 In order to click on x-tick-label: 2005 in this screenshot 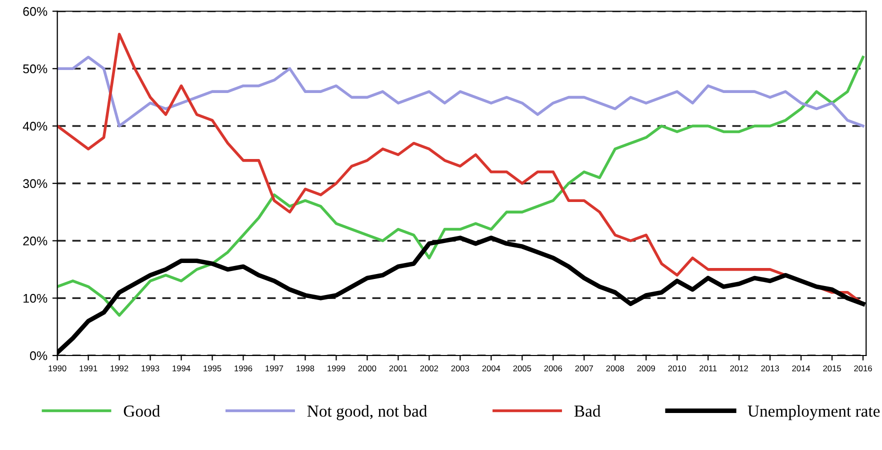, I will do `click(522, 368)`.